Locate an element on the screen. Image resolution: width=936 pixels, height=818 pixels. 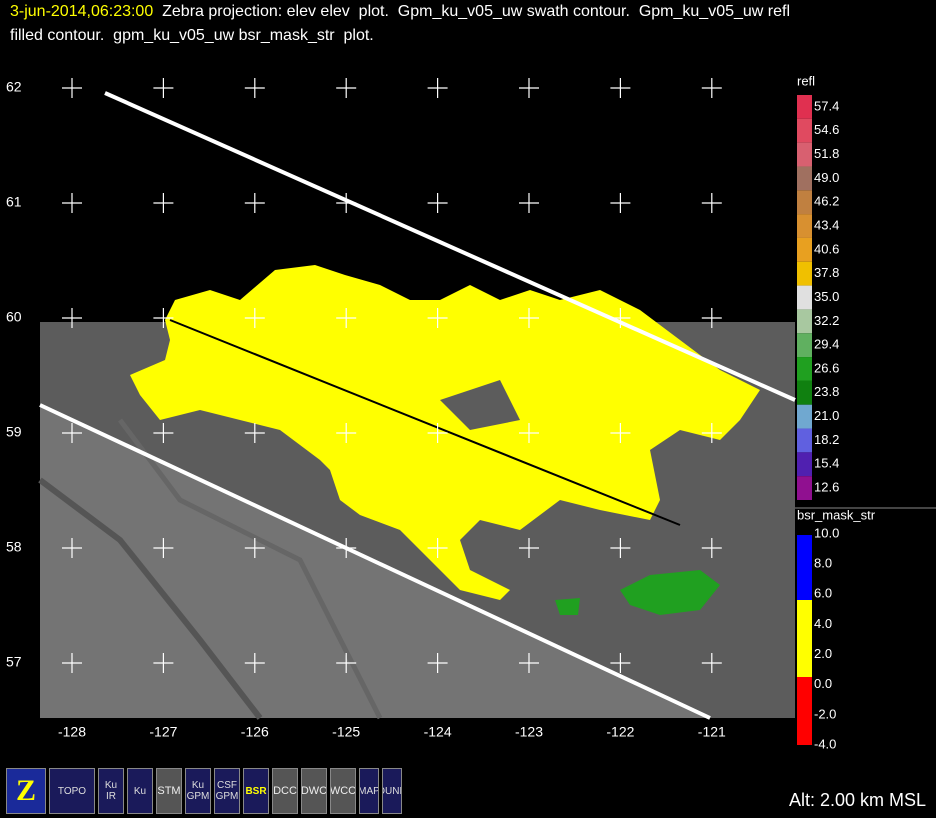
legend-label: 40.6 is located at coordinates (826, 248).